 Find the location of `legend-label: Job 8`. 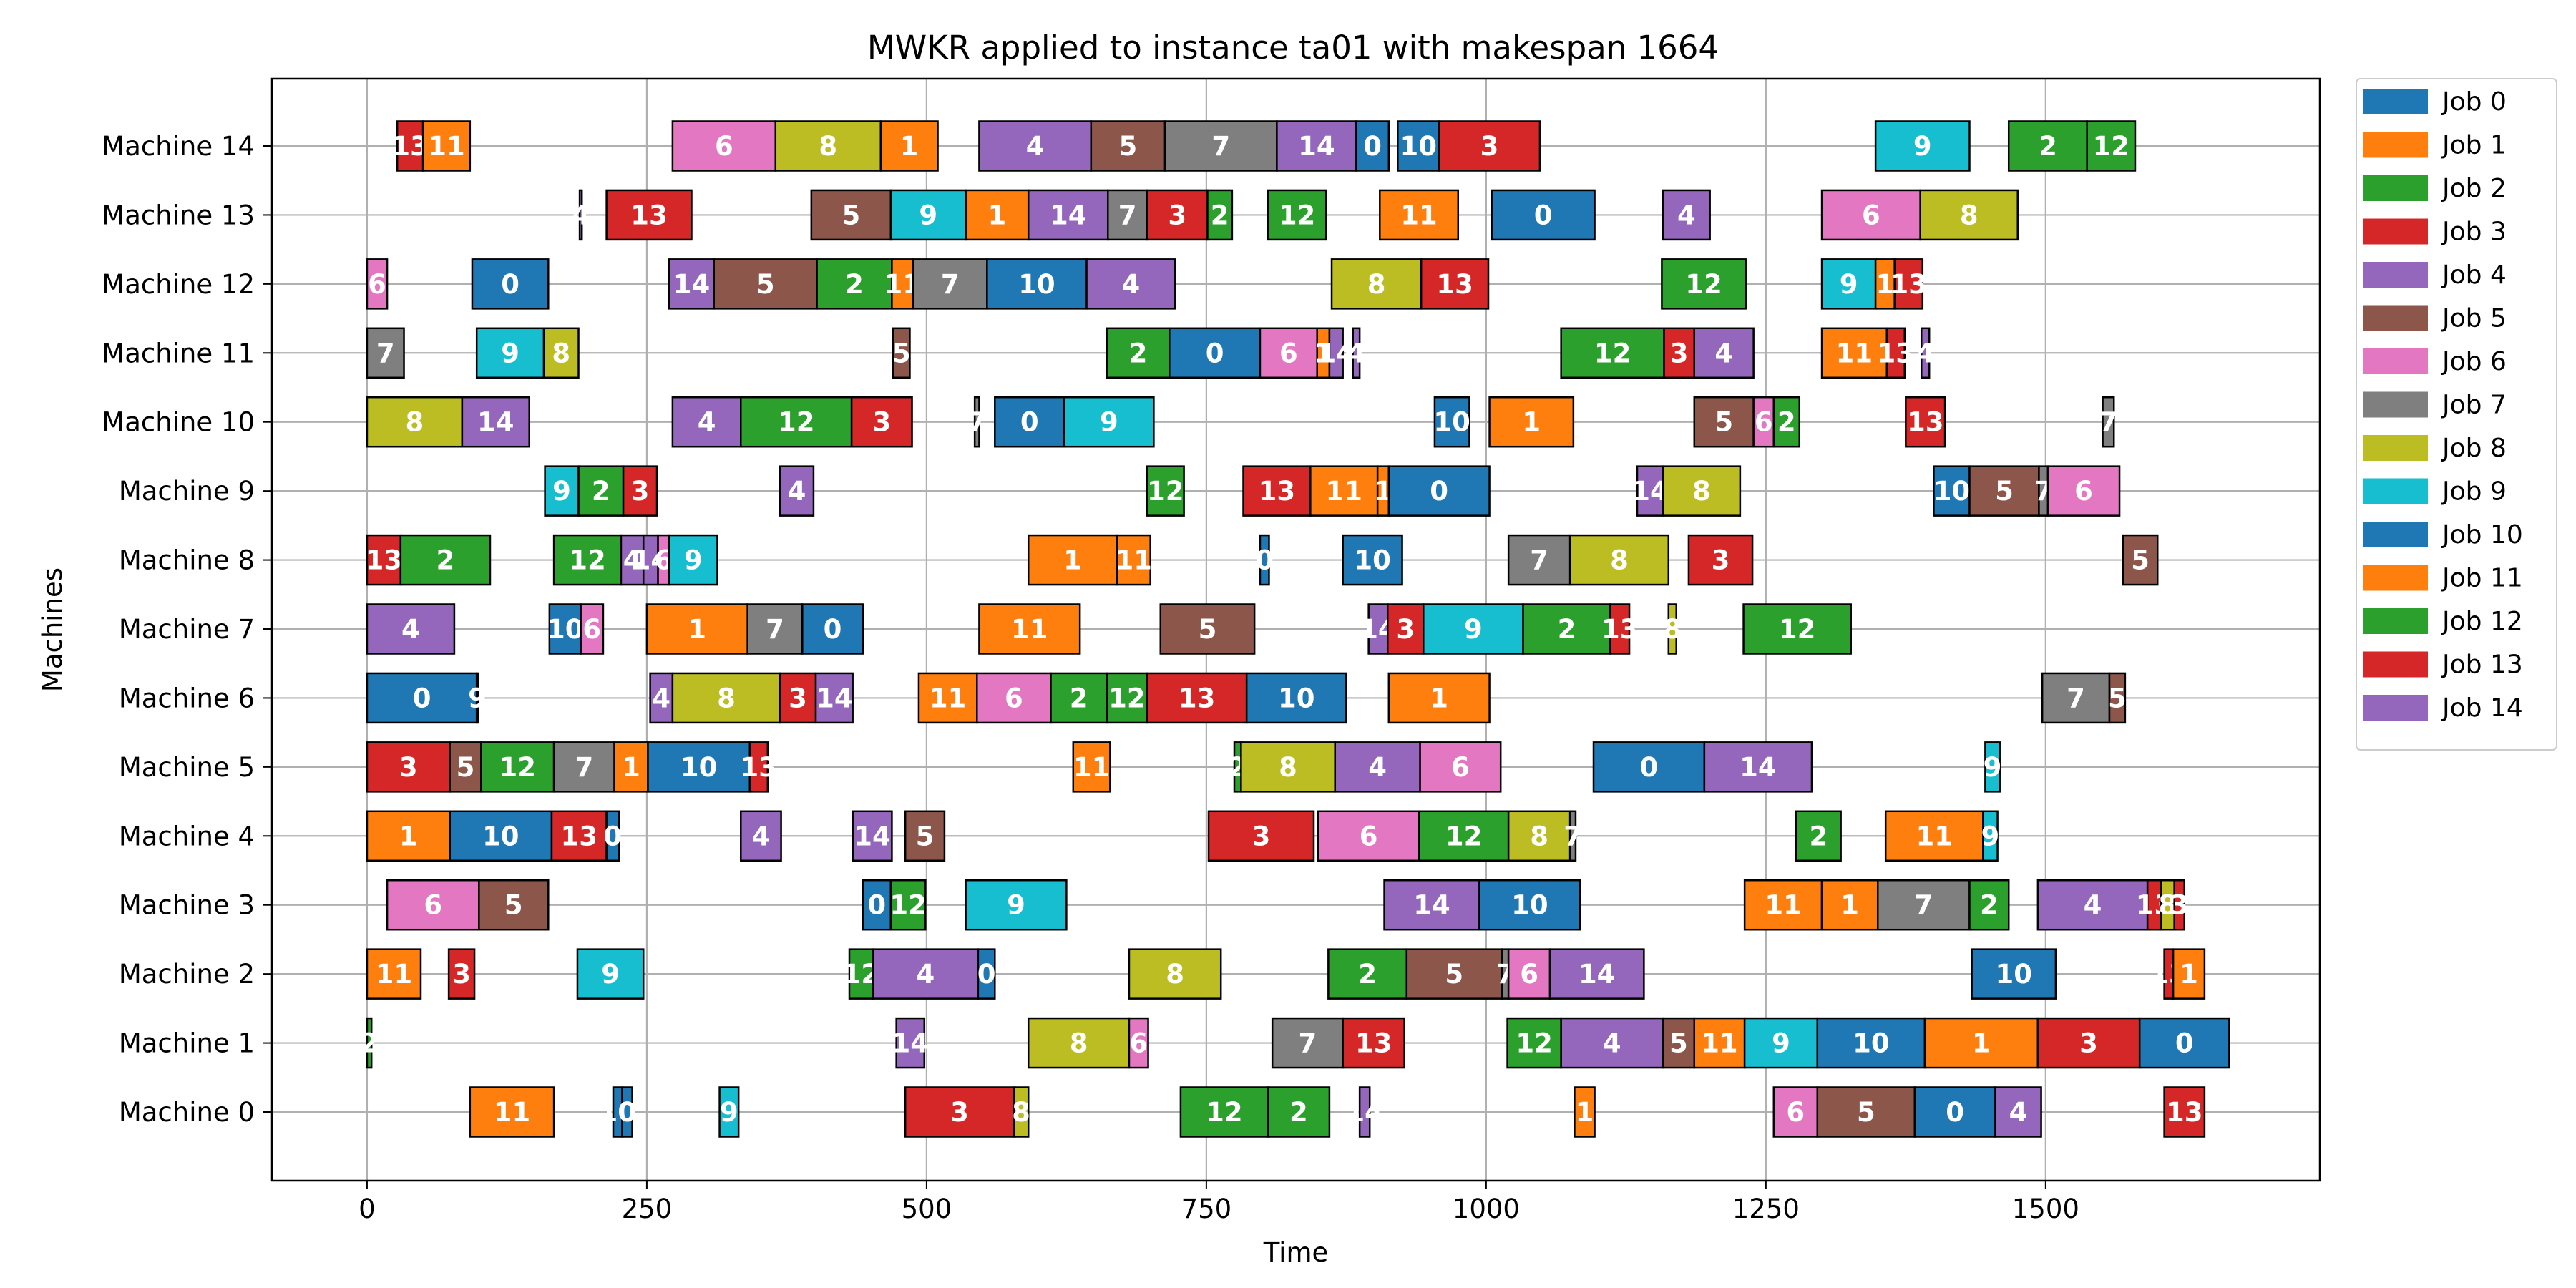

legend-label: Job 8 is located at coordinates (2474, 448).